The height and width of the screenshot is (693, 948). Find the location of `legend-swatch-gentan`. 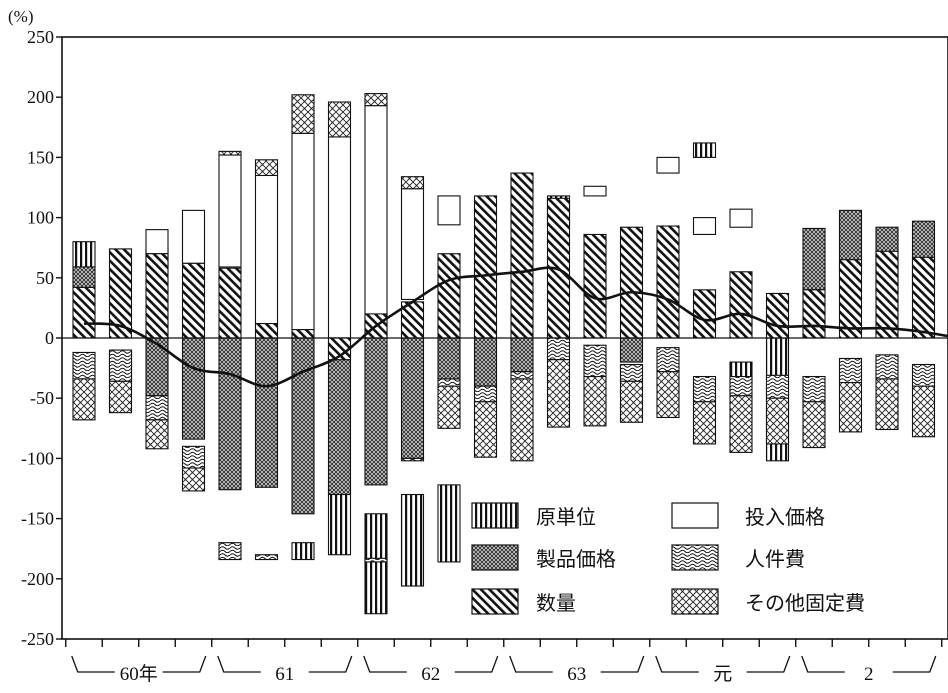

legend-swatch-gentan is located at coordinates (495, 515).